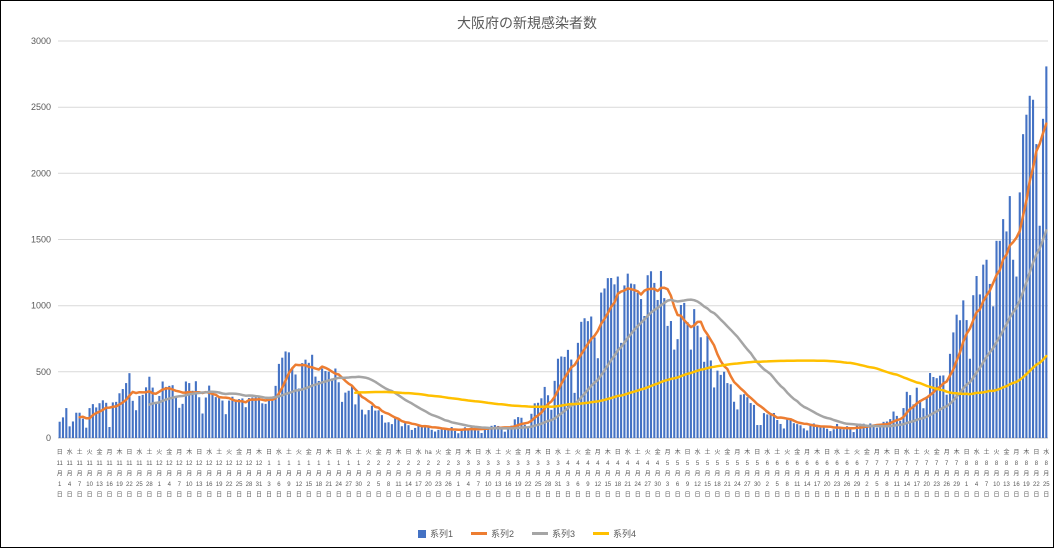  What do you see at coordinates (701, 381) in the screenshot?
I see `line-series` at bounding box center [701, 381].